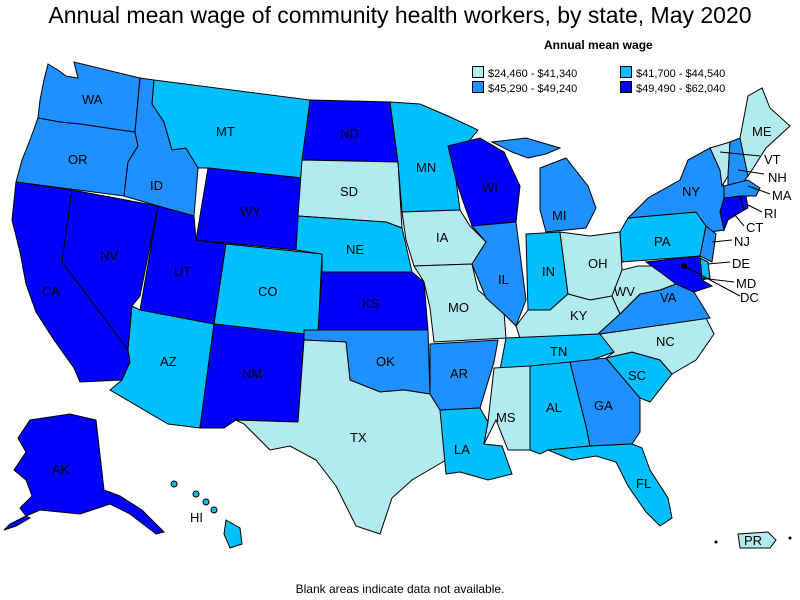 The height and width of the screenshot is (600, 800). What do you see at coordinates (168, 361) in the screenshot?
I see `label-az: AZ` at bounding box center [168, 361].